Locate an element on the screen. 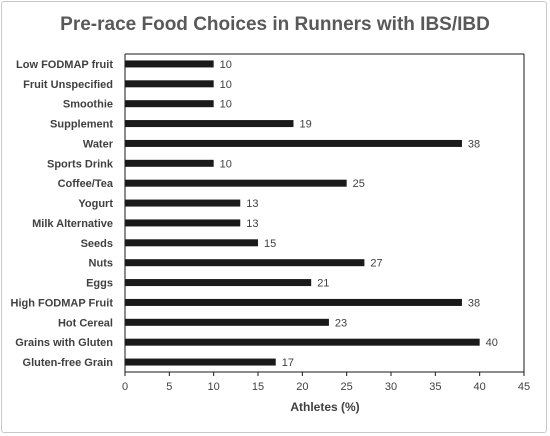 Image resolution: width=550 pixels, height=436 pixels. data-label: 27 is located at coordinates (376, 264).